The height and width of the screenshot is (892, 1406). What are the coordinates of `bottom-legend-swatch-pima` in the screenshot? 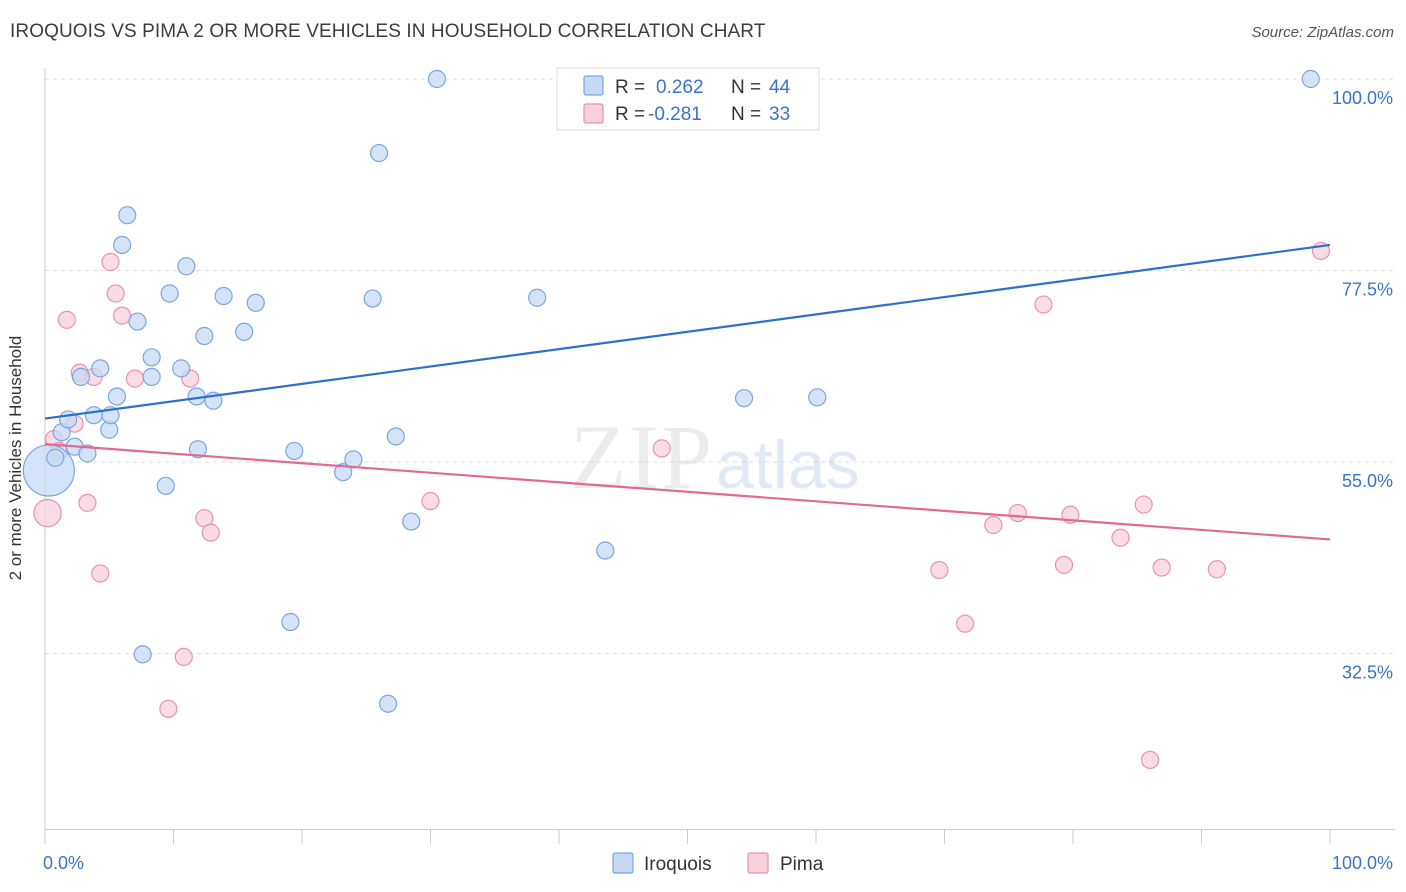 It's located at (758, 863).